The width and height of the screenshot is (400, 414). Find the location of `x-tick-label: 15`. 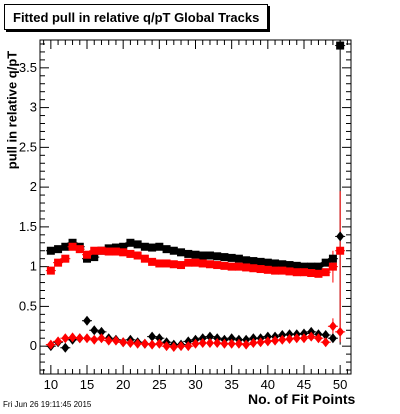

x-tick-label: 15 is located at coordinates (87, 384).